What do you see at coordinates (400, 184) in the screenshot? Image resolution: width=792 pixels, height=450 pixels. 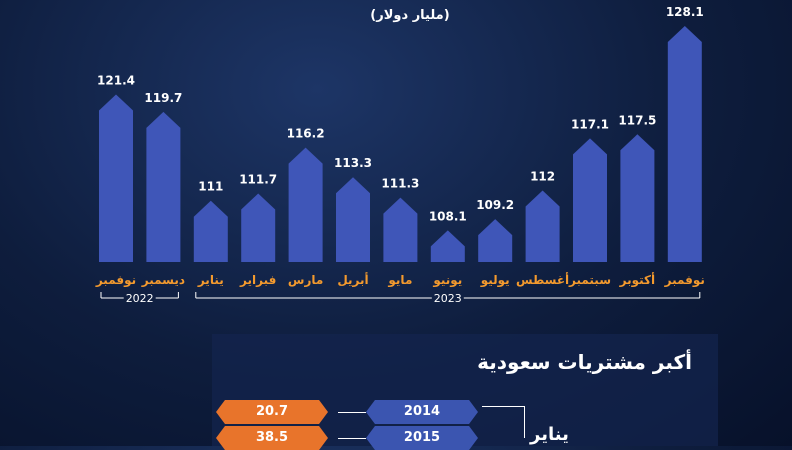 I see `value-label-6: 111.3` at bounding box center [400, 184].